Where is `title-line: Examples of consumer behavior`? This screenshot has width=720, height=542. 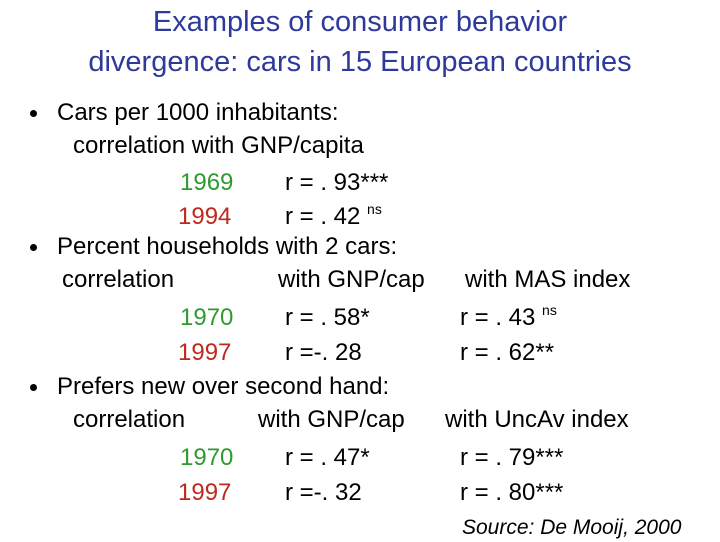 title-line: Examples of consumer behavior is located at coordinates (360, 22).